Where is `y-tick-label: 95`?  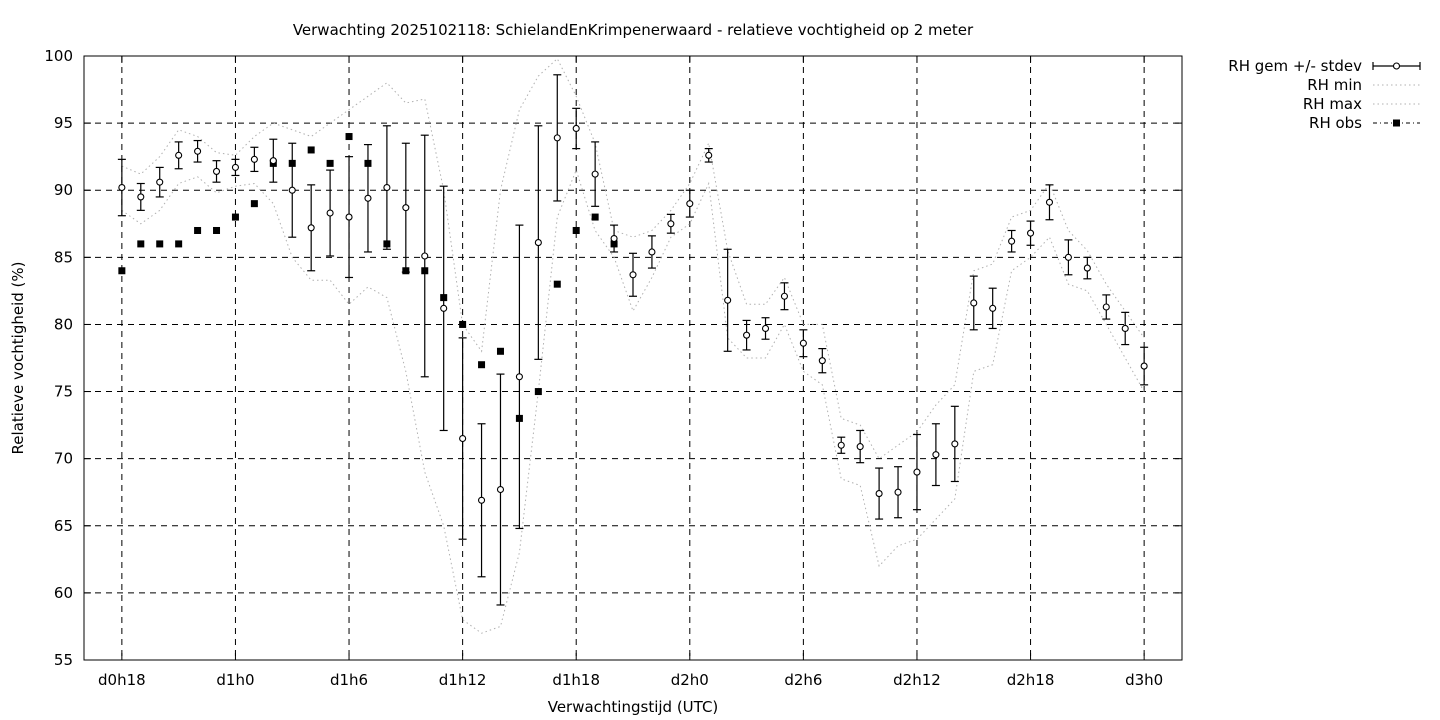 y-tick-label: 95 is located at coordinates (63, 123).